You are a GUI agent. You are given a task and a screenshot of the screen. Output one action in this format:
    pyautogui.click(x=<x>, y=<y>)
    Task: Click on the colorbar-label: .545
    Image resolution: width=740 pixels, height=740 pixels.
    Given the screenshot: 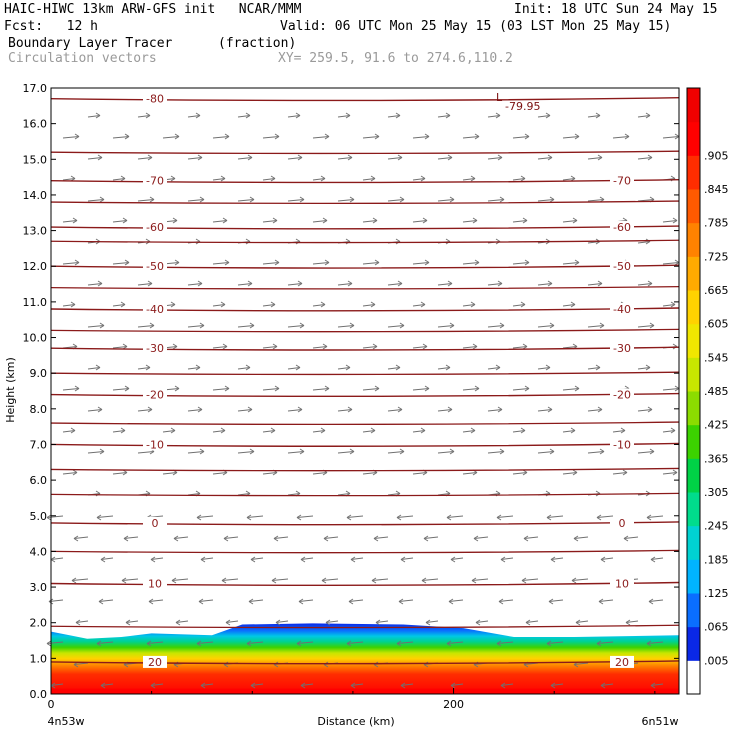 What is the action you would take?
    pyautogui.click(x=716, y=357)
    